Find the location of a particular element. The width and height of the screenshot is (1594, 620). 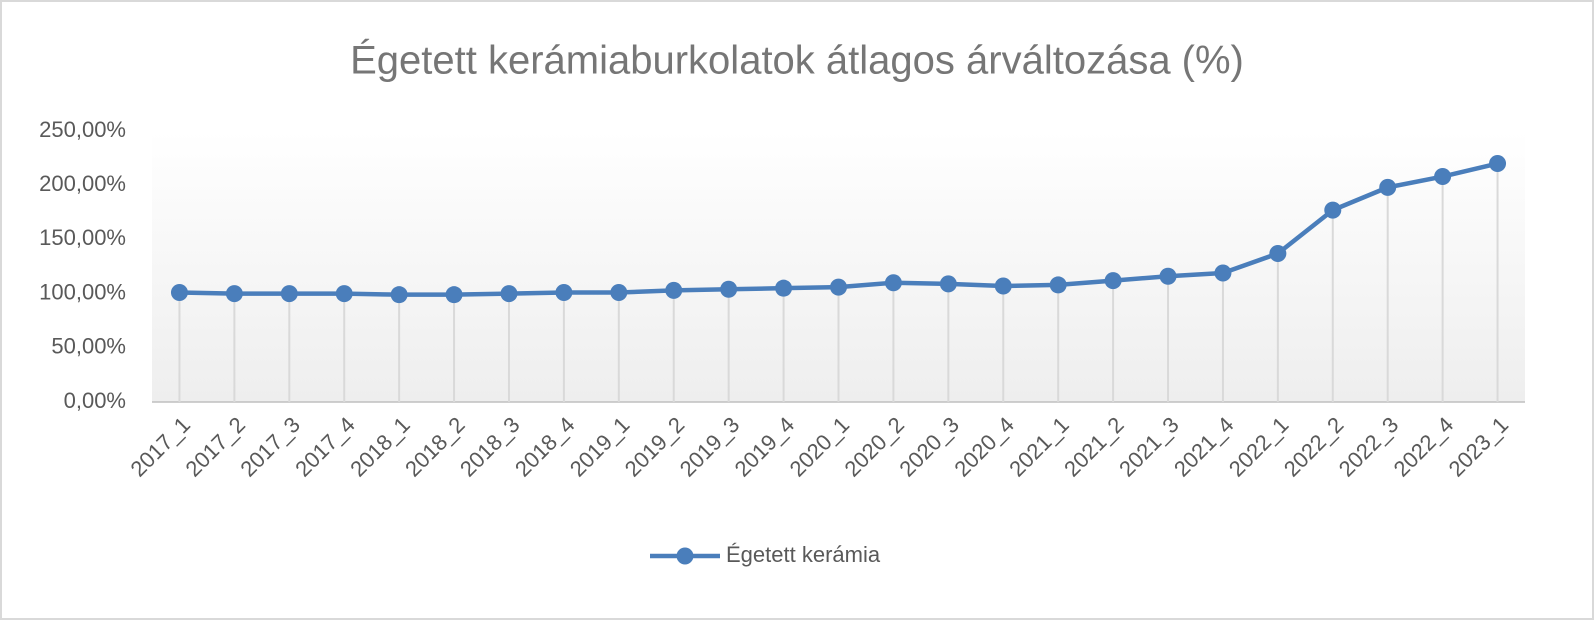

y-tick-label: 250,00% is located at coordinates (82, 129).